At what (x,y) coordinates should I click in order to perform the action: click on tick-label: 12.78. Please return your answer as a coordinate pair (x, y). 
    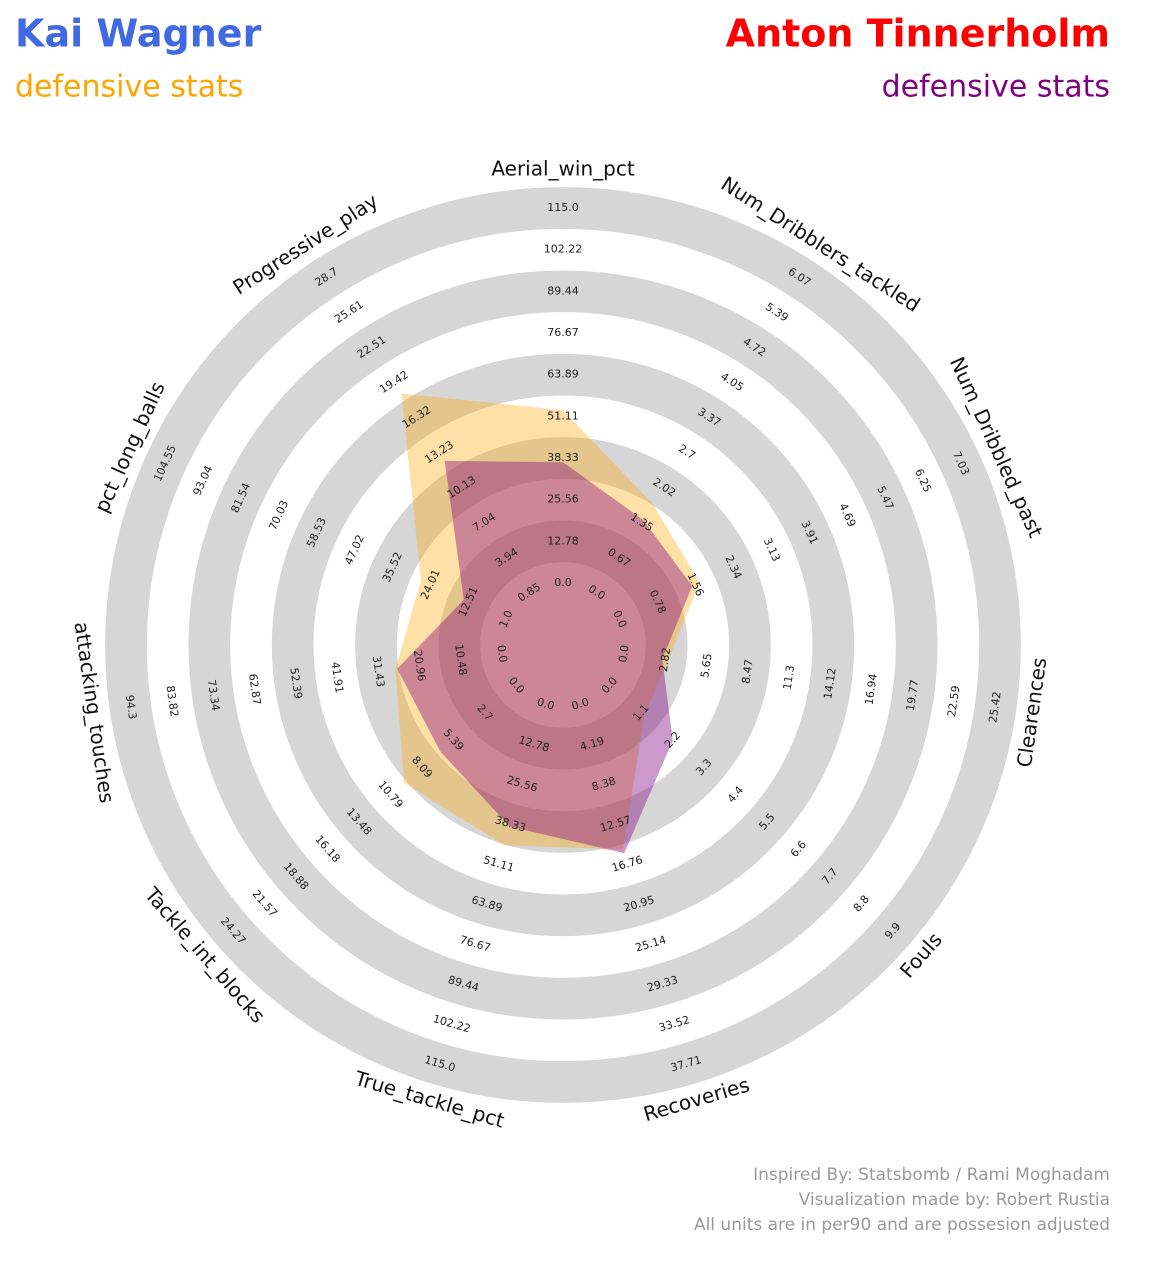
    Looking at the image, I should click on (563, 540).